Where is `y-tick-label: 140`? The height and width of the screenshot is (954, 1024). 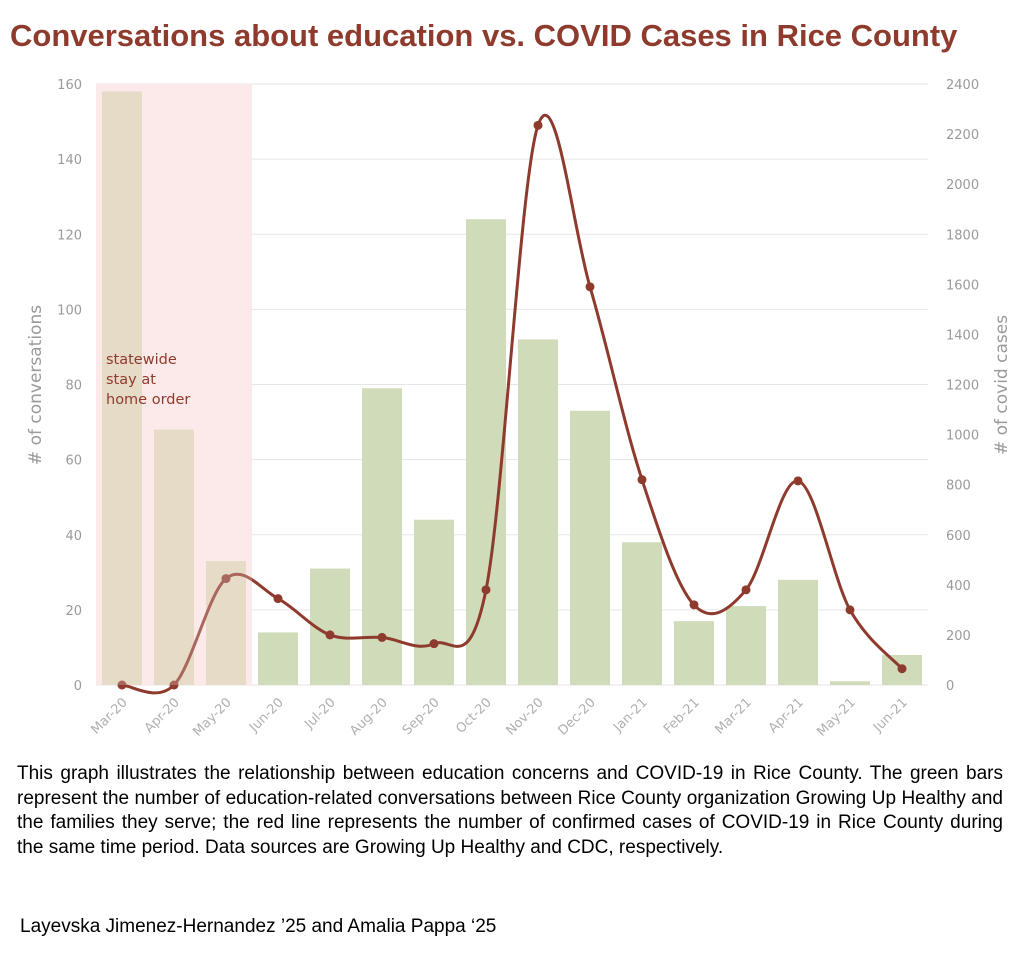
y-tick-label: 140 is located at coordinates (69, 160).